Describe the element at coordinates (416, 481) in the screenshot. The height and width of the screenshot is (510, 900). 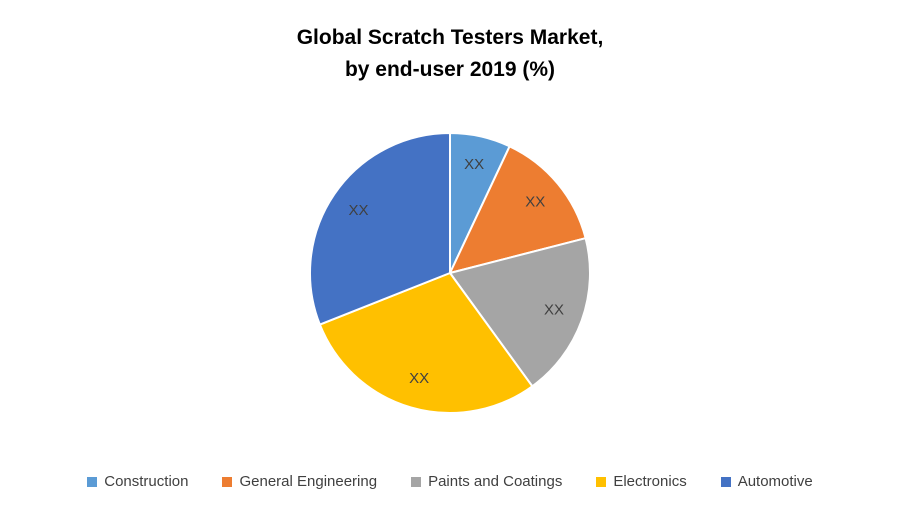
I see `legend-swatch-paints-and-coatings` at that location.